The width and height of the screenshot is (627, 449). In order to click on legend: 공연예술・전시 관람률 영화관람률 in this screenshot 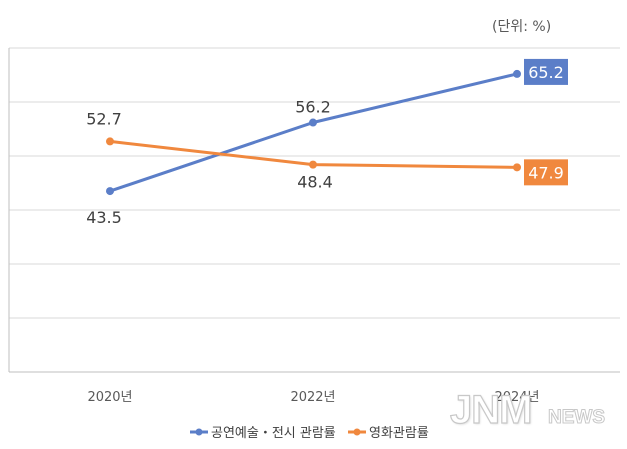, I will do `click(309, 433)`.